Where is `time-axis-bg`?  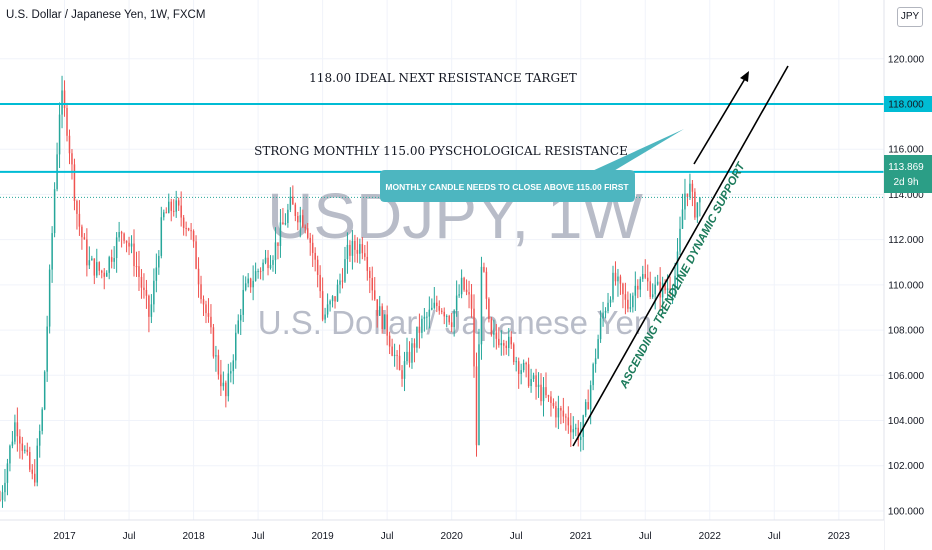 time-axis-bg is located at coordinates (442, 535).